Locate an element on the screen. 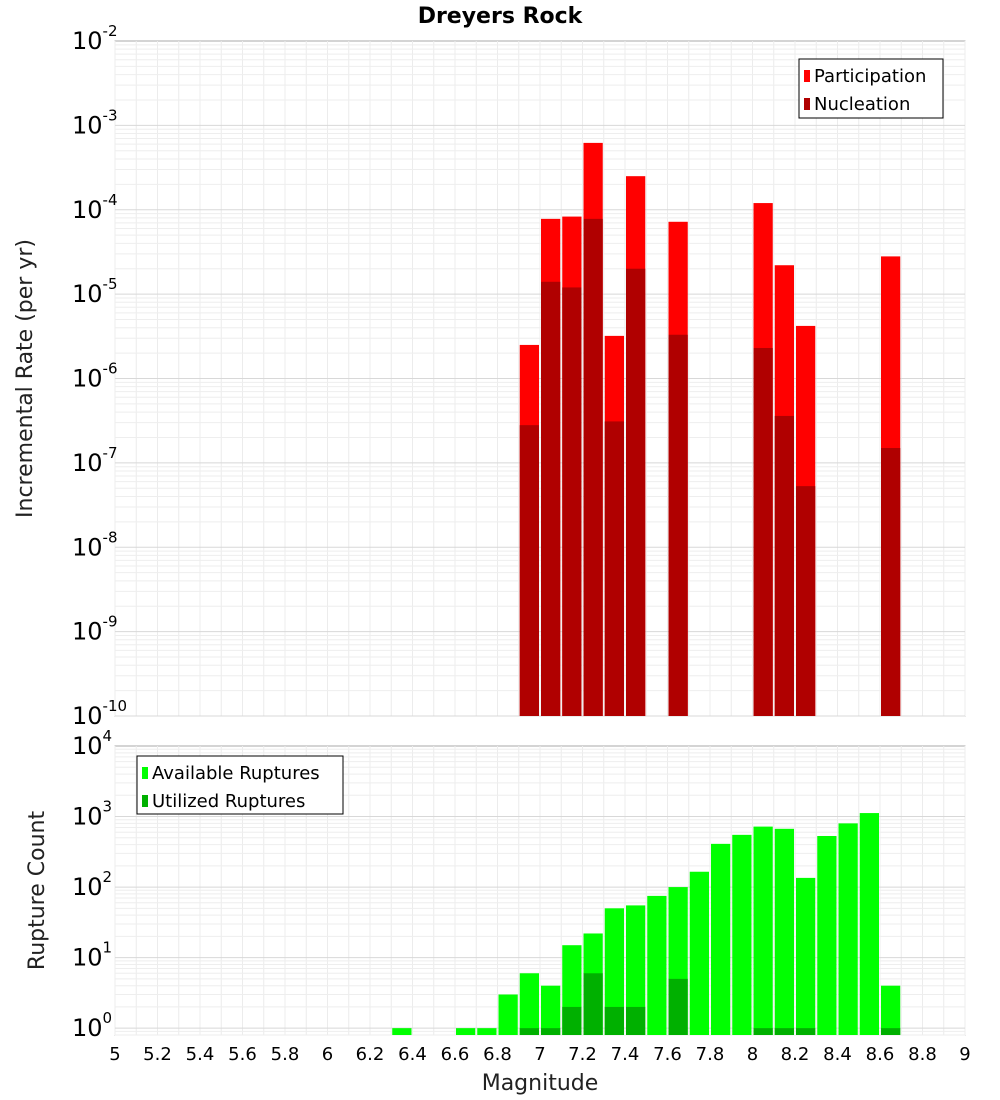 The image size is (1000, 1100). y-tick-label: 10² is located at coordinates (92, 884).